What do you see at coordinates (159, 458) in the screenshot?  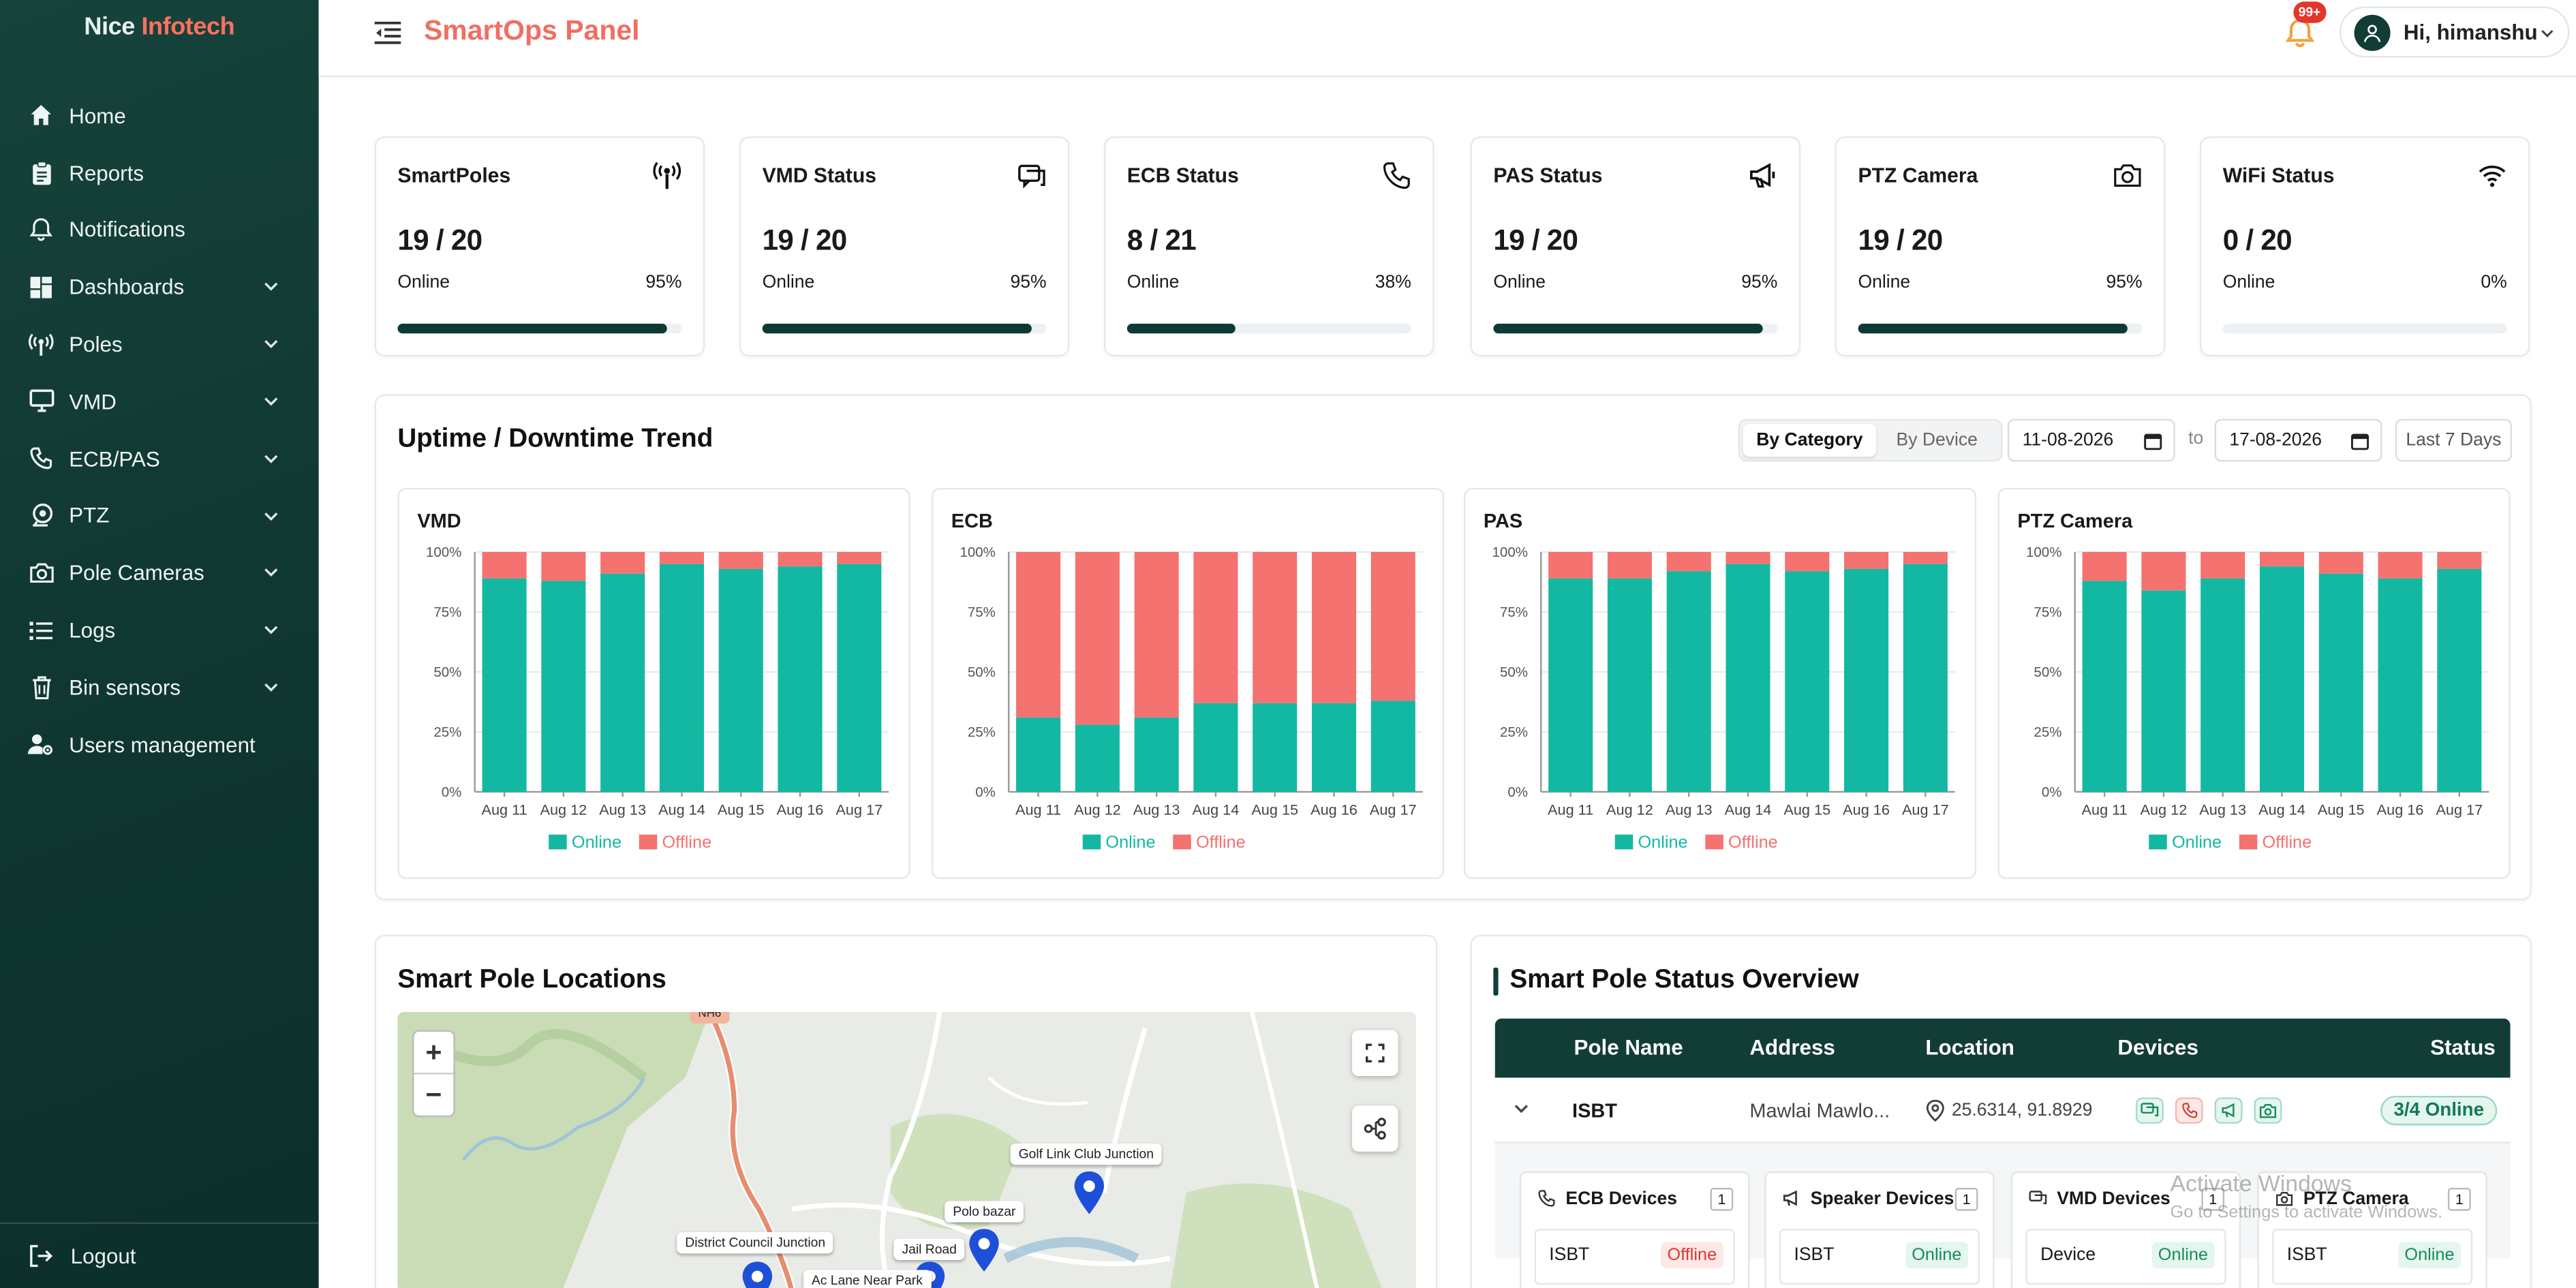 I see `sidebar-item-ecb-pas: ECB/PAS` at bounding box center [159, 458].